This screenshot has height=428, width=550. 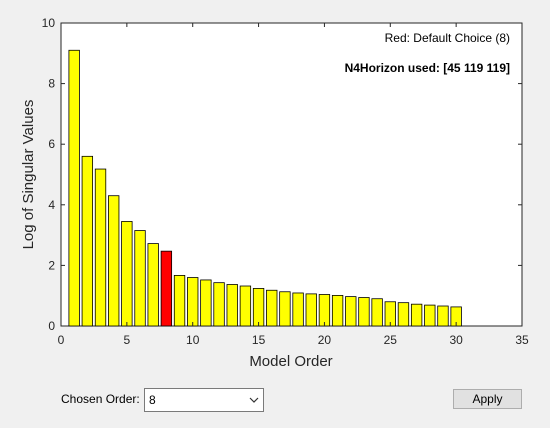 I want to click on y-axis-title: Log of Singular Values, so click(x=28, y=175).